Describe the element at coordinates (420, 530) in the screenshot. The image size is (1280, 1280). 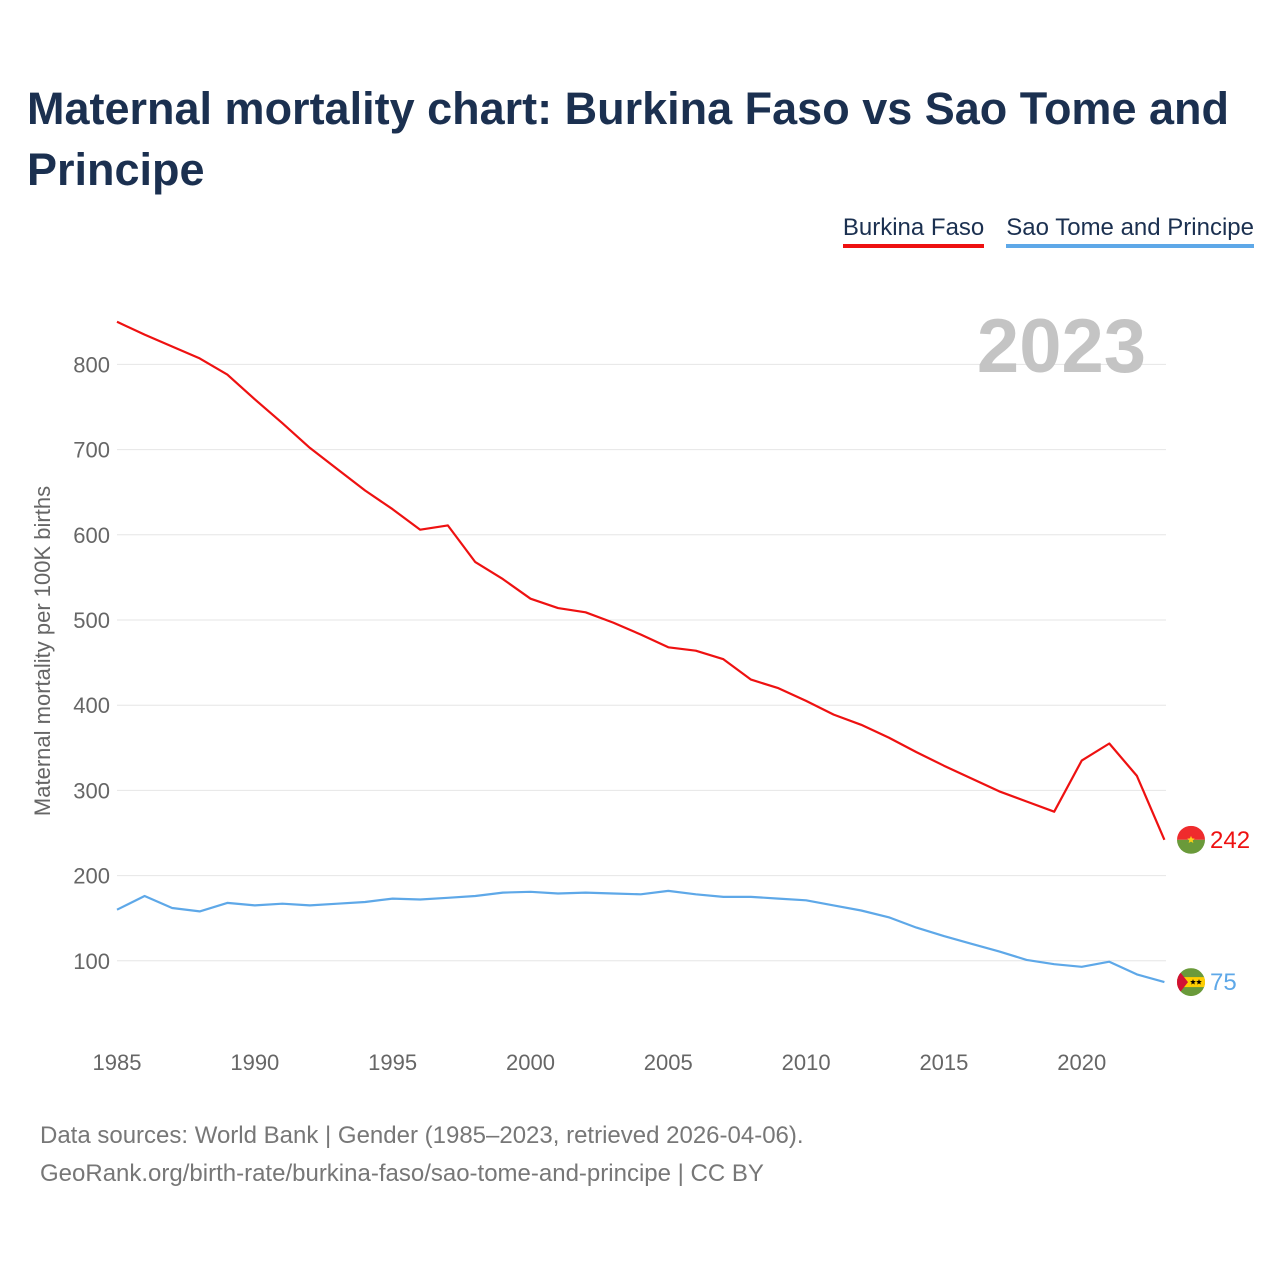
I see `data-point-burkina-faso-1996` at that location.